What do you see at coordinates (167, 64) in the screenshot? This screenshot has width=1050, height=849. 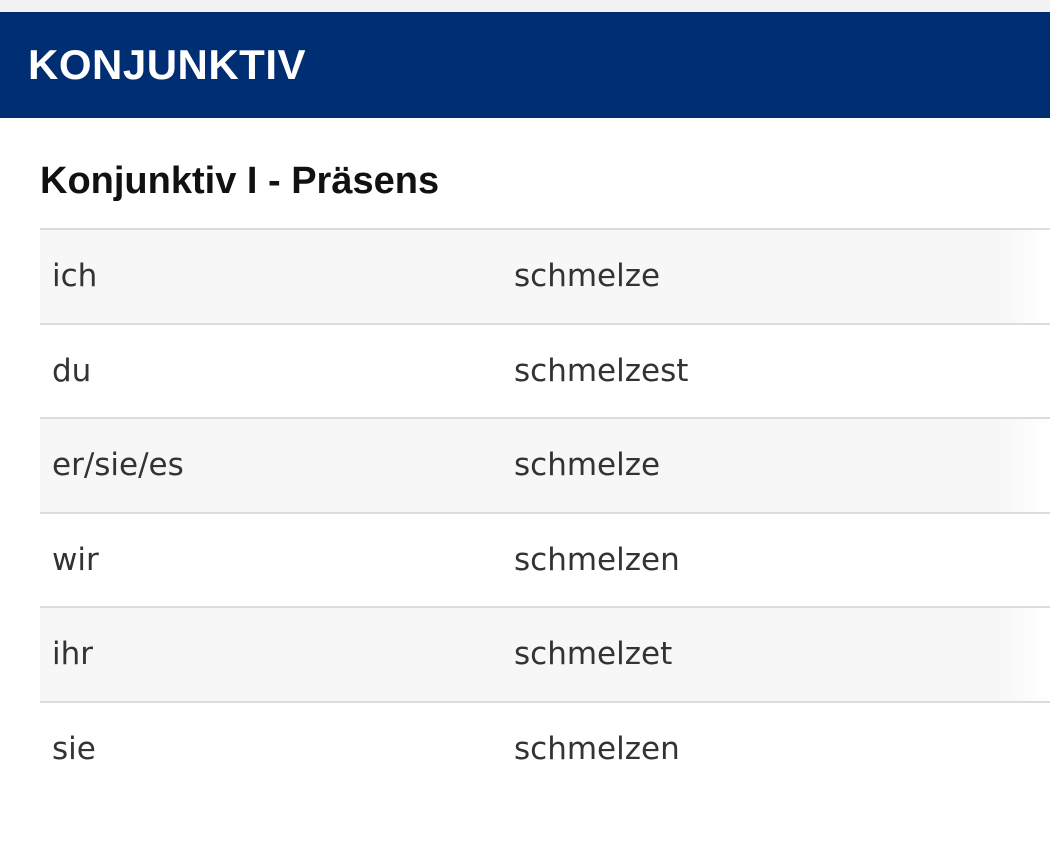 I see `header-title: KONJUNKTIV` at bounding box center [167, 64].